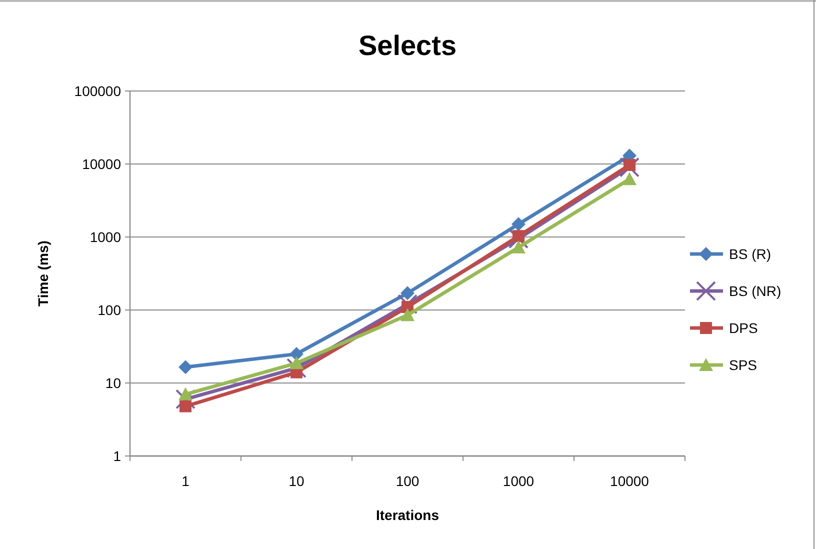  Describe the element at coordinates (755, 290) in the screenshot. I see `legend-label: BS (NR)` at that location.